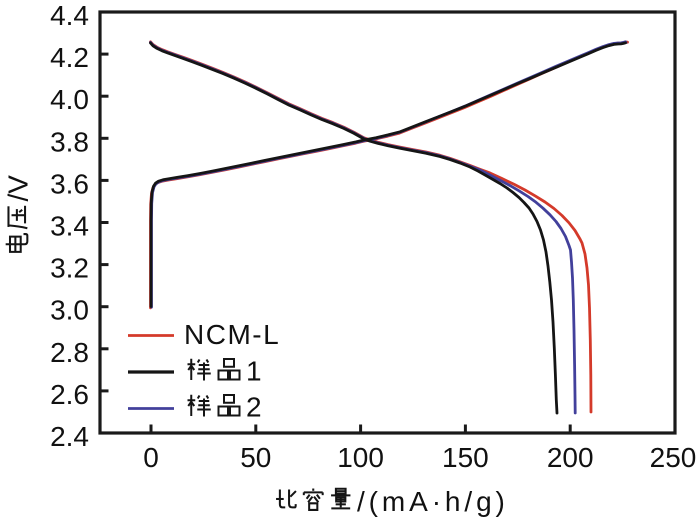  Describe the element at coordinates (232, 334) in the screenshot. I see `svg-text: NCM-L` at that location.